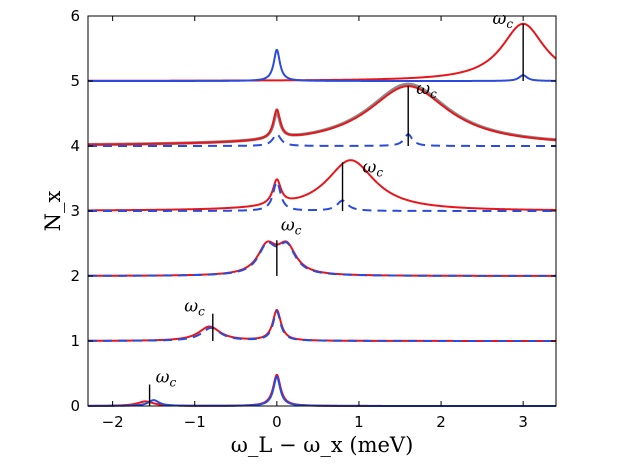 The height and width of the screenshot is (468, 623). What do you see at coordinates (523, 422) in the screenshot?
I see `x-tick-label: 3` at bounding box center [523, 422].